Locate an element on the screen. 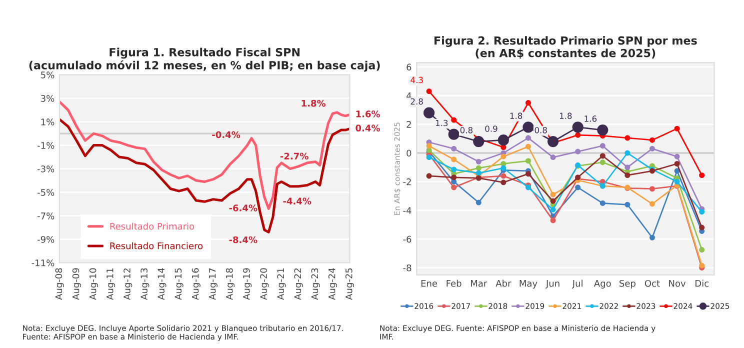  x-tick-label: Abr is located at coordinates (504, 283).